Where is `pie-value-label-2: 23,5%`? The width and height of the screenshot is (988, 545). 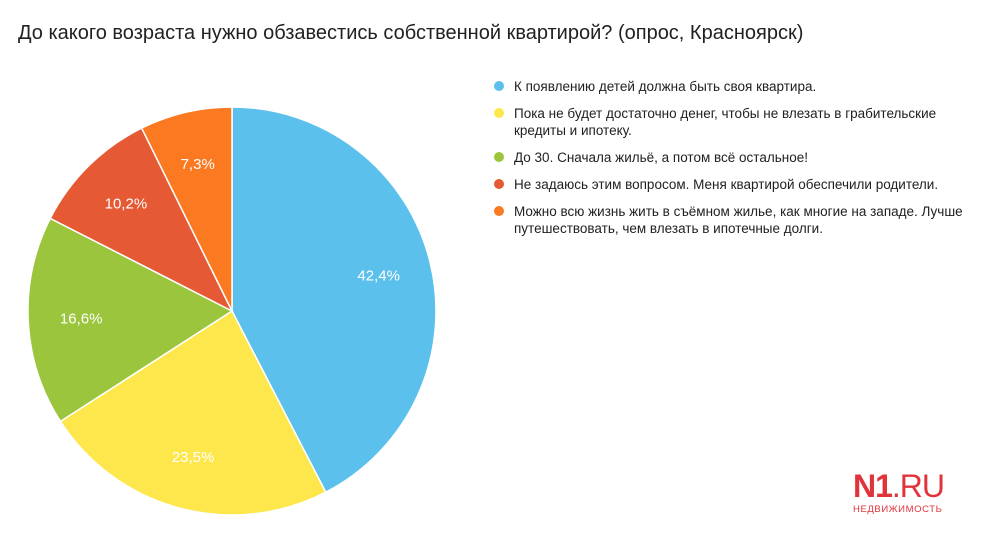 pie-value-label-2: 23,5% is located at coordinates (193, 457).